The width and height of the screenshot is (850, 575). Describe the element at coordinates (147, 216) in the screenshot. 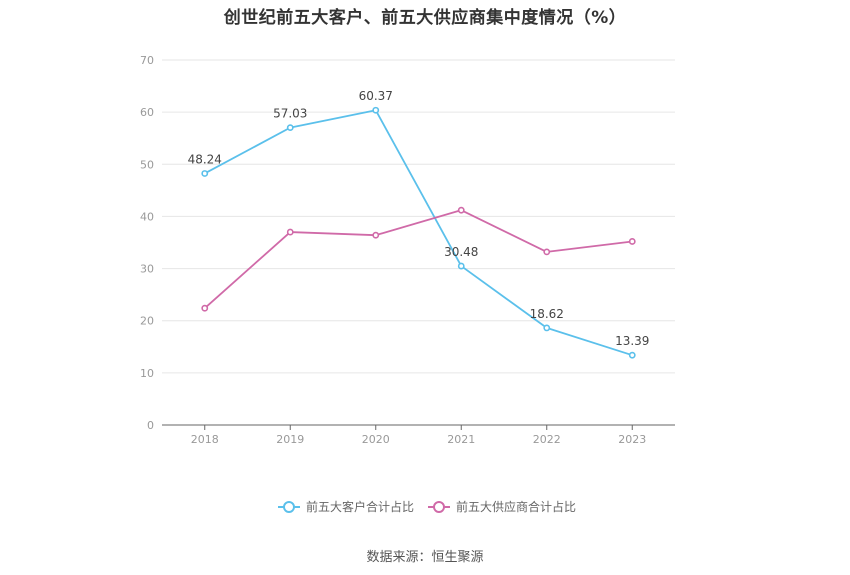

I see `y-tick-label-40: 40` at that location.